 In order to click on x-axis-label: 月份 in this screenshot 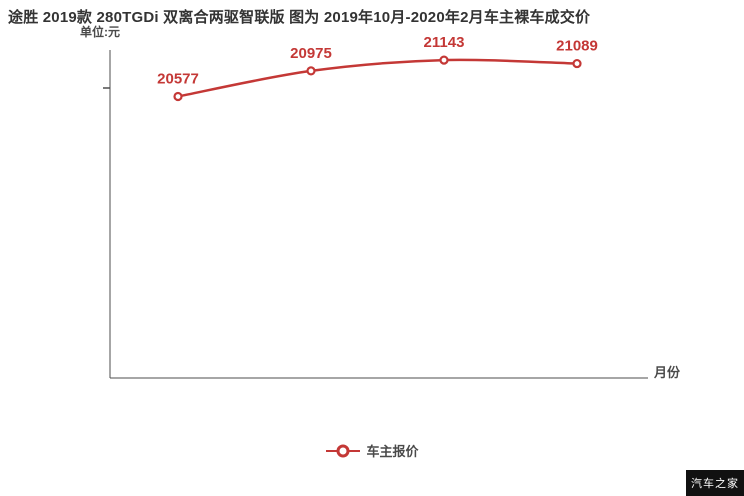, I will do `click(667, 372)`.